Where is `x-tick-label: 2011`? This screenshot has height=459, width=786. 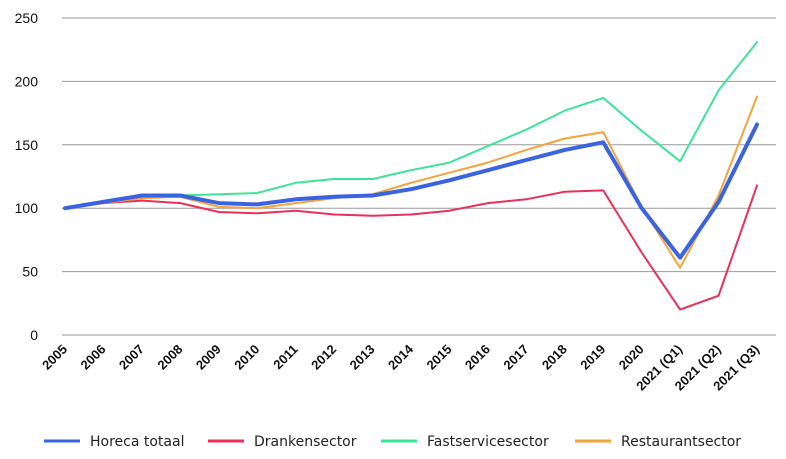
x-tick-label: 2011 is located at coordinates (285, 357).